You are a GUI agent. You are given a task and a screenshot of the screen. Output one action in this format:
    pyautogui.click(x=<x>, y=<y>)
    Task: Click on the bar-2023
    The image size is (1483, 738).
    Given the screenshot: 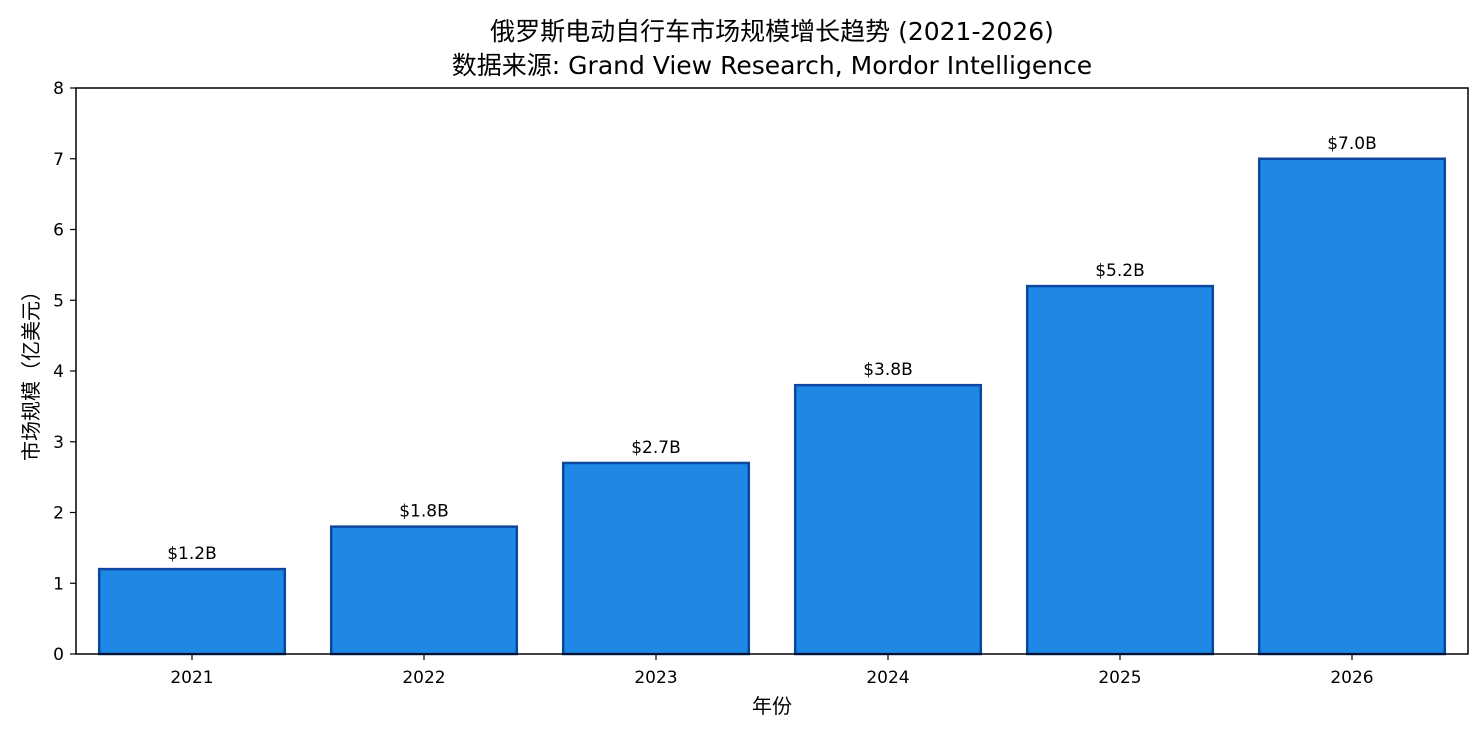 What is the action you would take?
    pyautogui.click(x=656, y=558)
    